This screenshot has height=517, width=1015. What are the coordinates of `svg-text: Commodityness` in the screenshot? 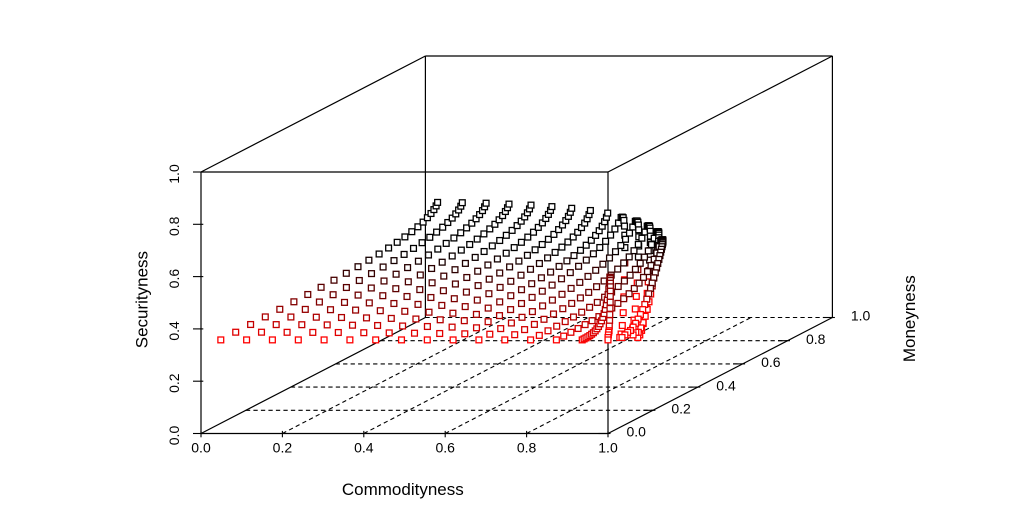 It's located at (403, 489).